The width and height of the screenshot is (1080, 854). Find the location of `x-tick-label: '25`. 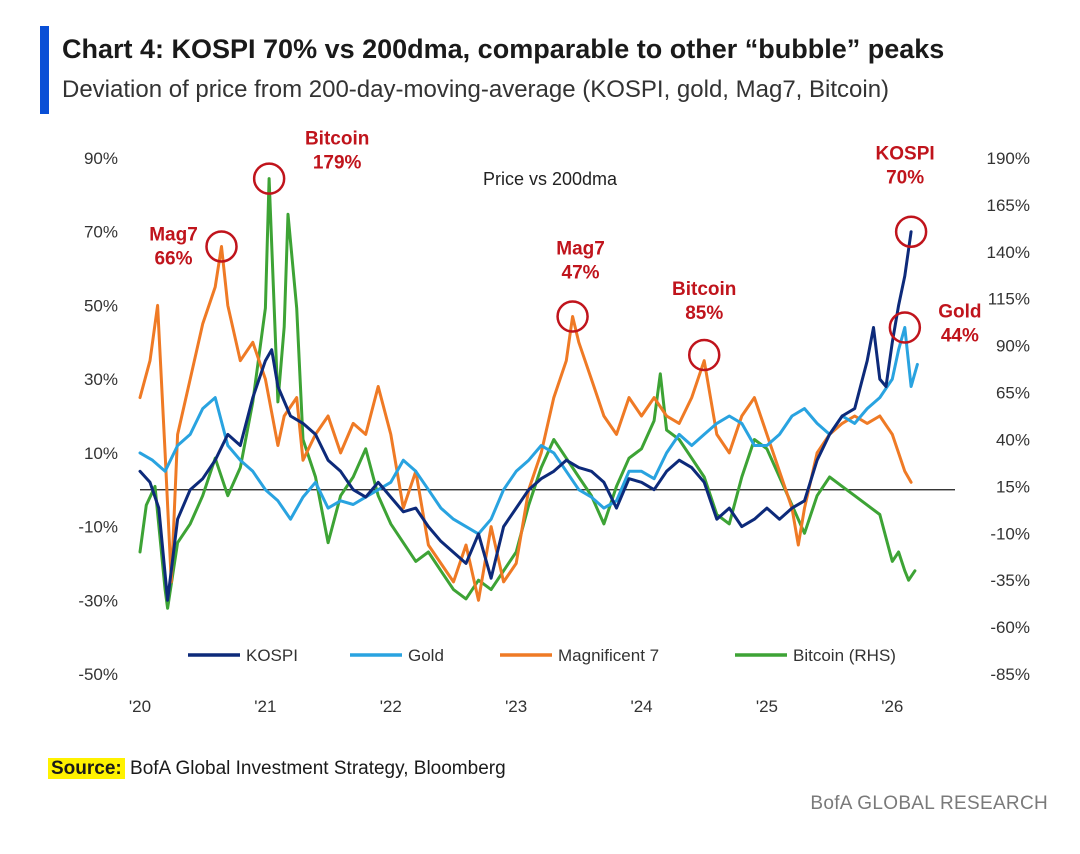

x-tick-label: '25 is located at coordinates (767, 706).